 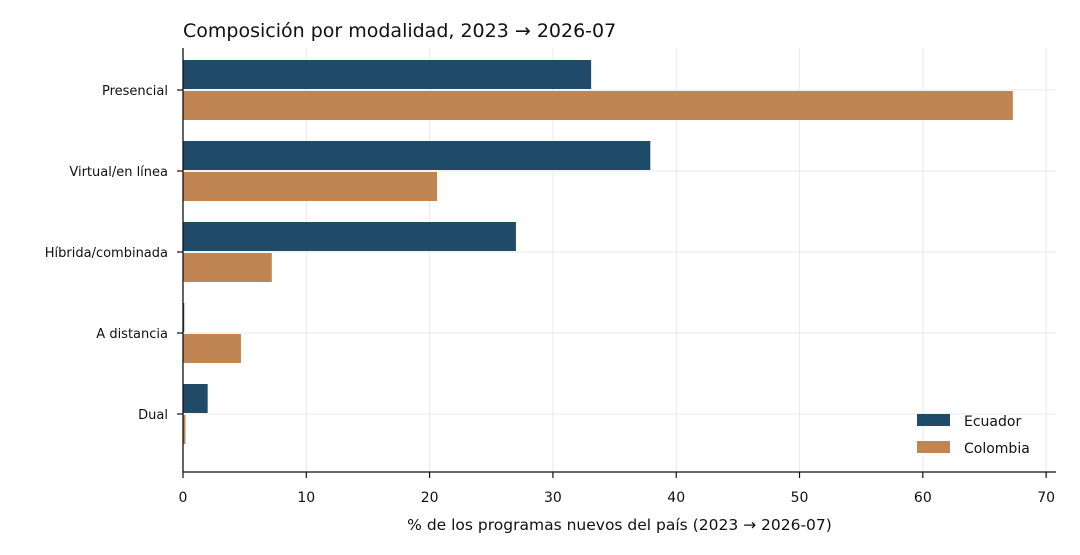 I want to click on legend-label-colombia: Colombia, so click(x=997, y=449).